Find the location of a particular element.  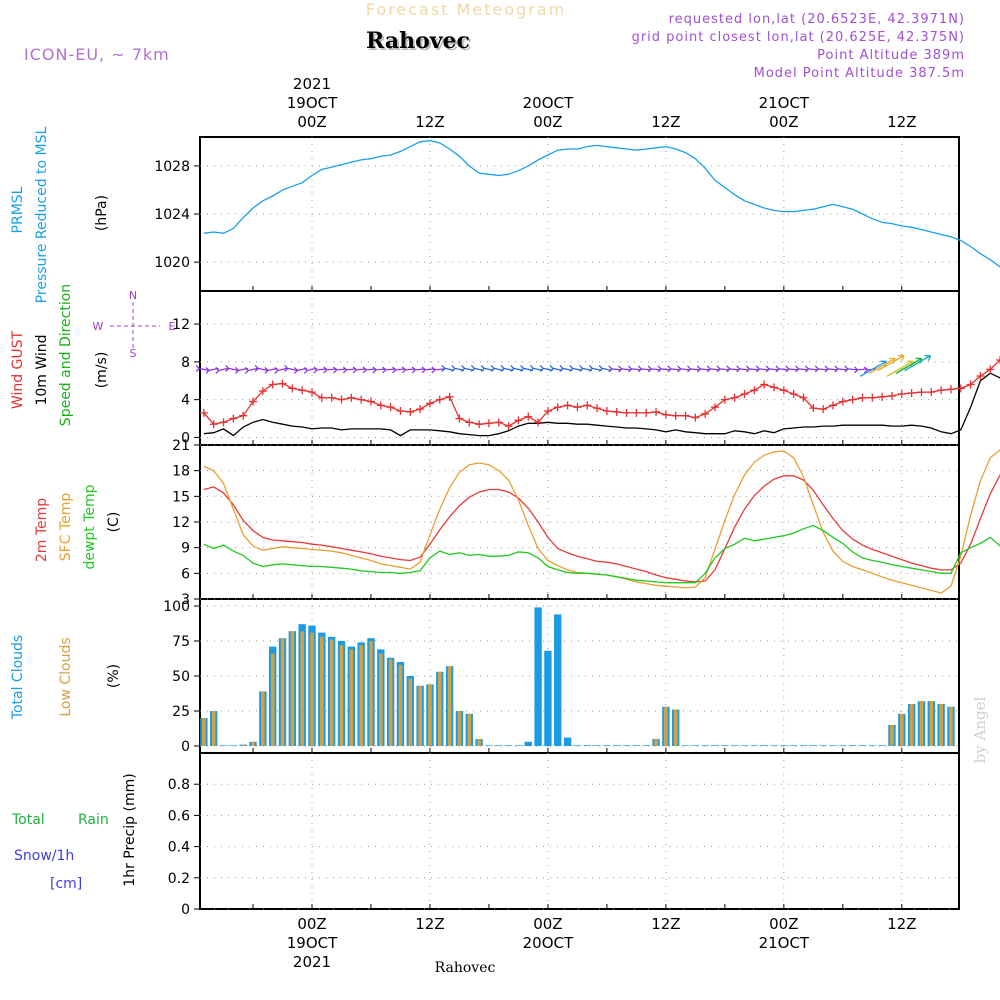

total-label: Total is located at coordinates (28, 820).